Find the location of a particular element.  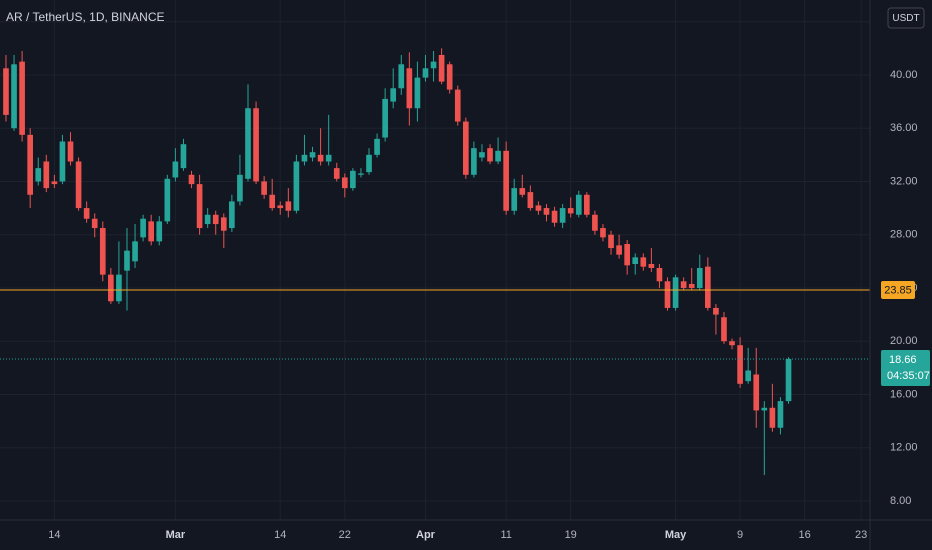

y-tick-label: 28.00 is located at coordinates (904, 235).